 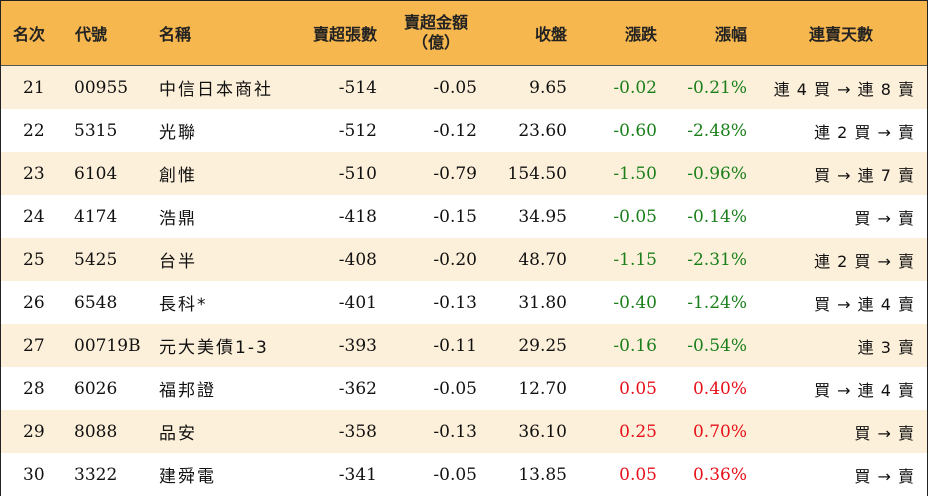 I want to click on table-header: 名次 代號 名稱 賣超張數 賣超金額 （億） 收盤 漲跌 漲幅 連賣天數, so click(x=464, y=34).